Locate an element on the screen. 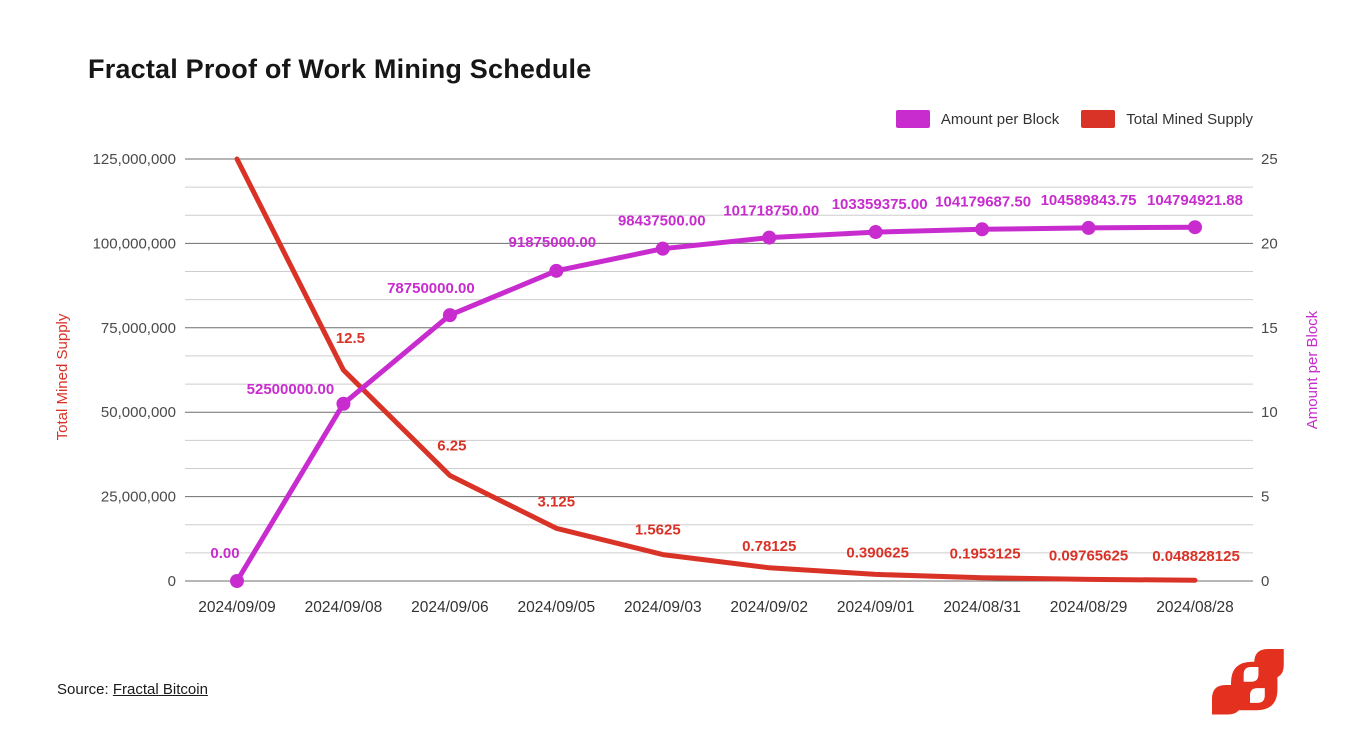 The image size is (1370, 753). right-axis-tick-label: 0 is located at coordinates (1265, 581).